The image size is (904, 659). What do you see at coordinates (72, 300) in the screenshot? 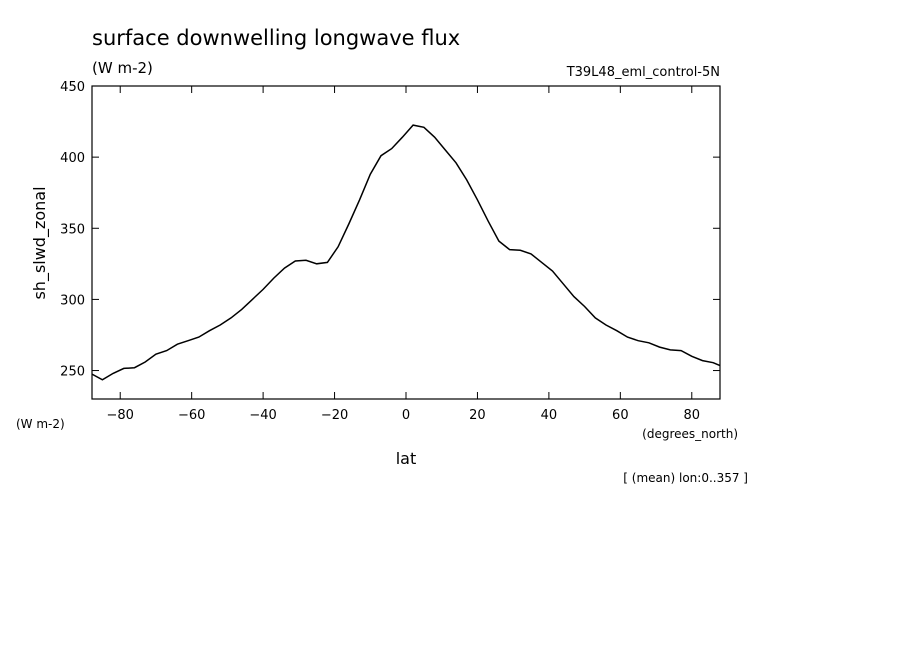
I see `y-tick-label: 300` at bounding box center [72, 300].